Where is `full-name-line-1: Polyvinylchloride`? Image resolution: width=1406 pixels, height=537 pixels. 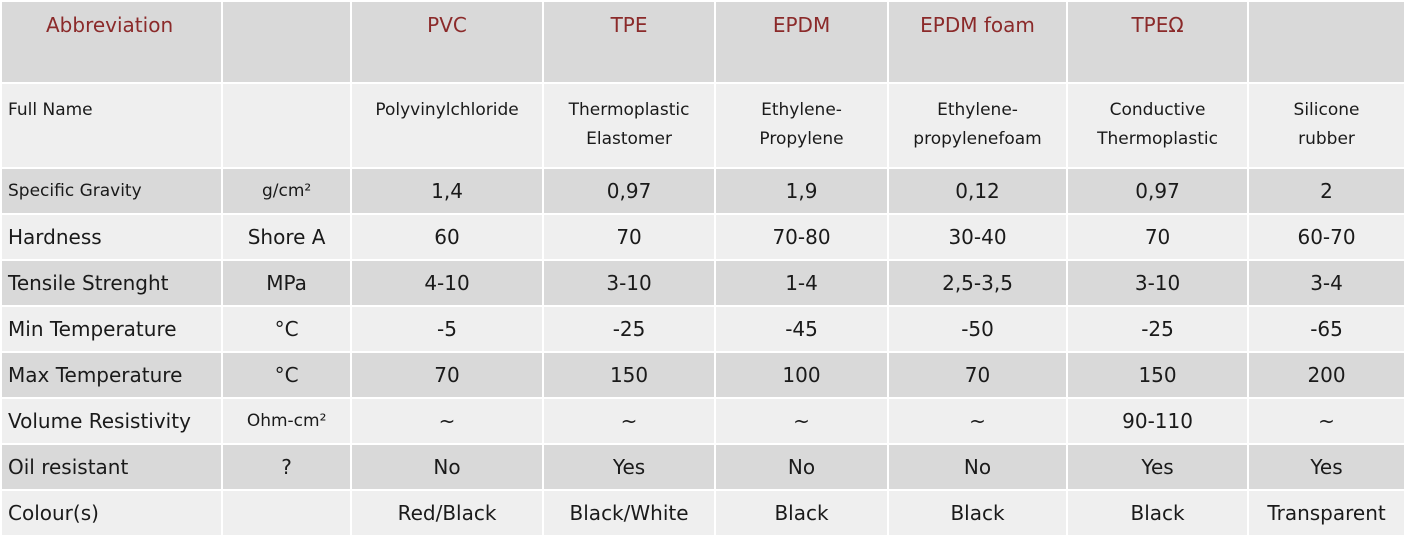
full-name-line-1: Polyvinylchloride is located at coordinates (447, 110).